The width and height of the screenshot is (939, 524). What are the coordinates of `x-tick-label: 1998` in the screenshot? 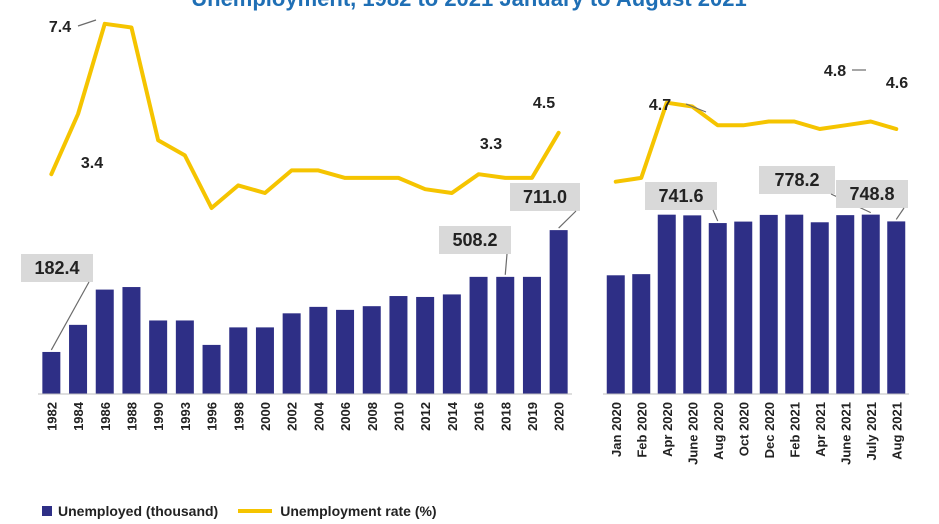 It's located at (238, 416).